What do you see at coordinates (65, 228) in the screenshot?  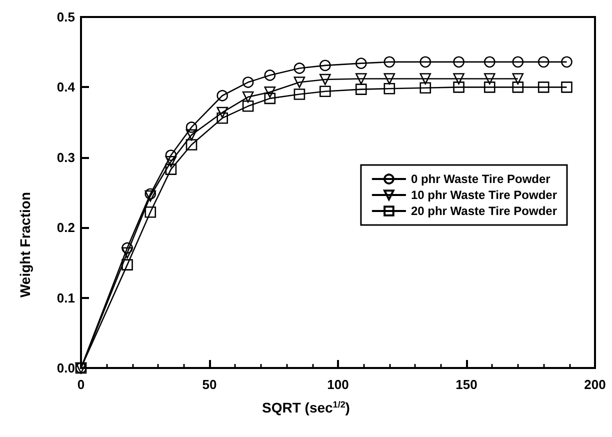 I see `y-tick-label: 0.2` at bounding box center [65, 228].